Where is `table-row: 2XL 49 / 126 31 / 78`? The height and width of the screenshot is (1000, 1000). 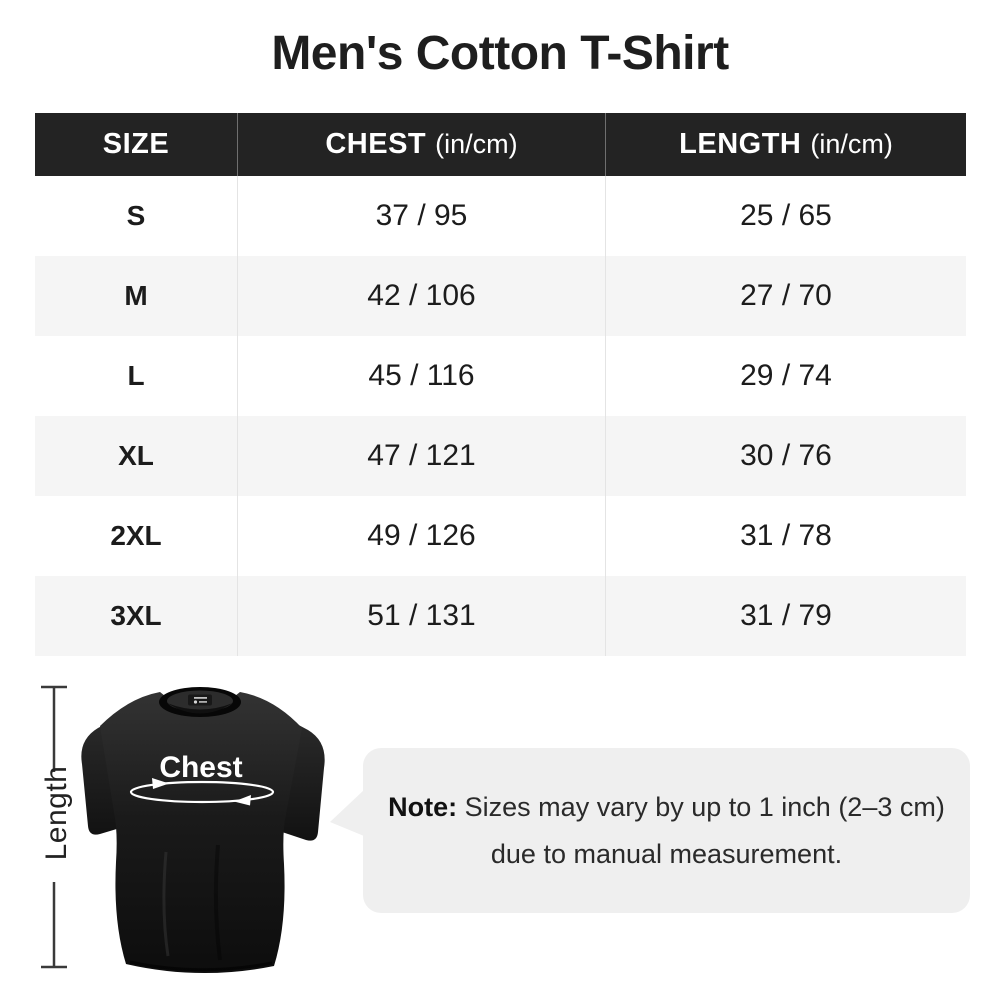 table-row: 2XL 49 / 126 31 / 78 is located at coordinates (500, 536).